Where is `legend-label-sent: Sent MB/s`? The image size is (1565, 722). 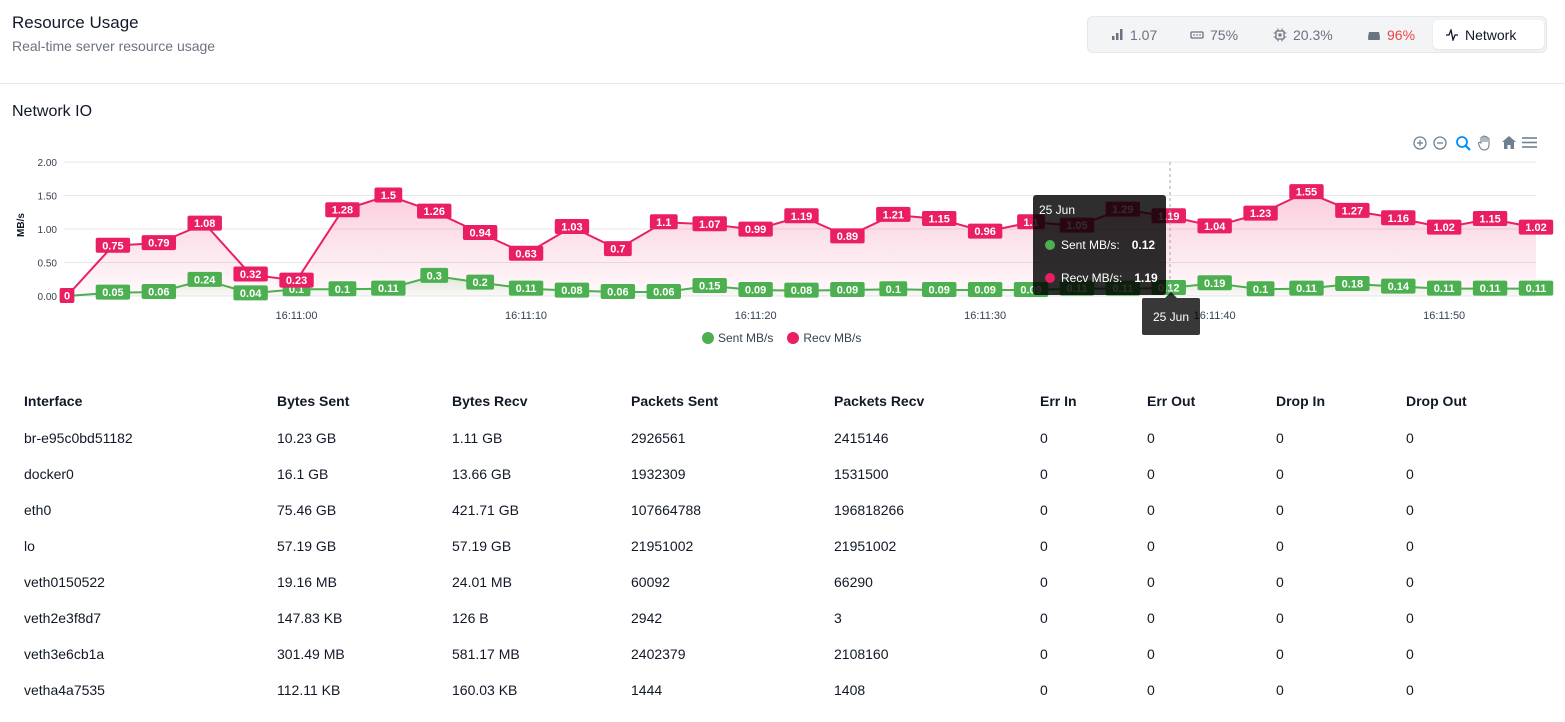
legend-label-sent: Sent MB/s is located at coordinates (746, 338).